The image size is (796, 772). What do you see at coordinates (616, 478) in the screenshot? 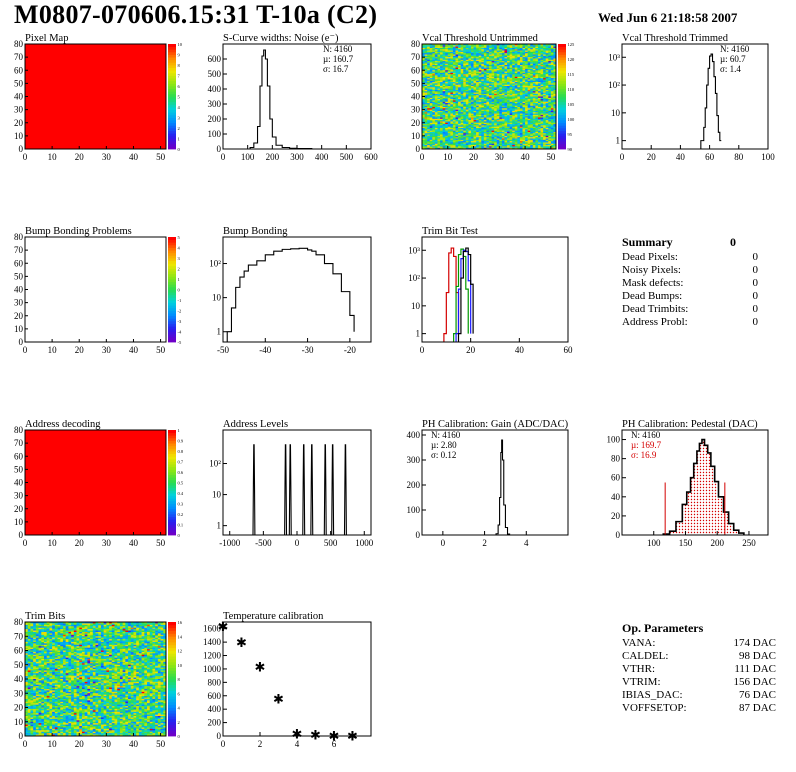
I see `y-tick-label: 60` at bounding box center [616, 478].